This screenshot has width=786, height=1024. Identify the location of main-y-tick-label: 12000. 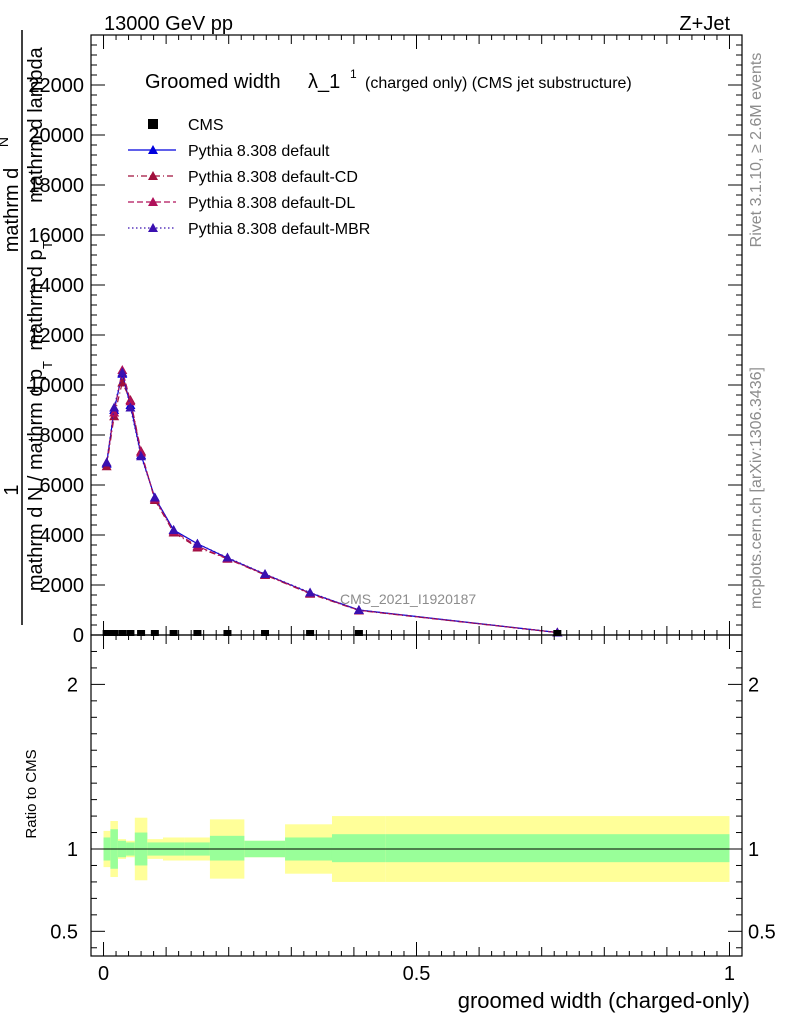
(56, 336).